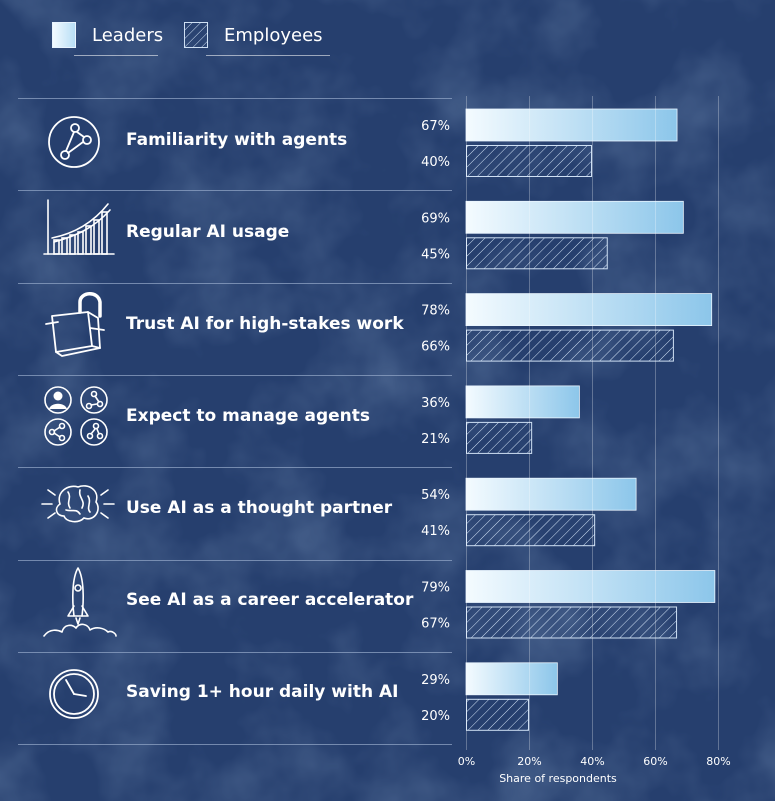  I want to click on value-label-leaders: 69%, so click(435, 218).